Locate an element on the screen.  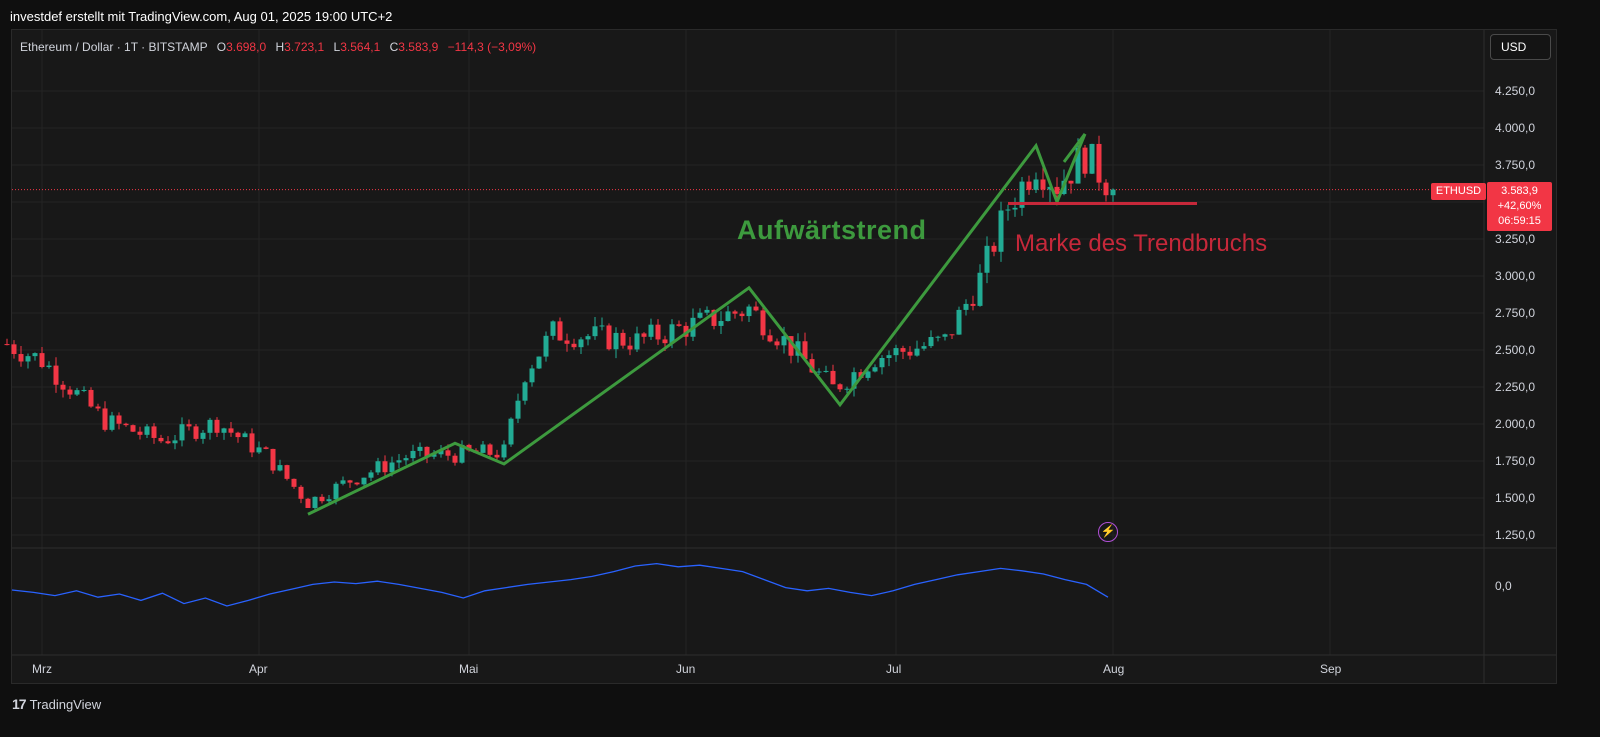
symbol-title: Ethereum / Dollar · 1T · BITSTAMP is located at coordinates (114, 47).